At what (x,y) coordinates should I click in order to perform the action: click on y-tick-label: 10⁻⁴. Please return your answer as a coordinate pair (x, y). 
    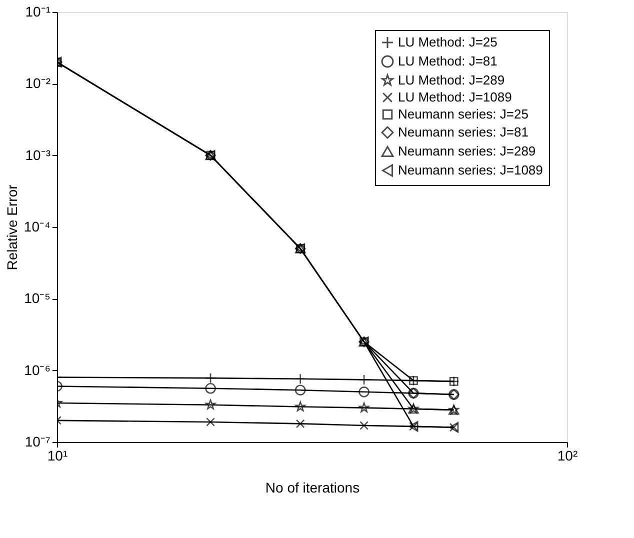
    Looking at the image, I should click on (37, 226).